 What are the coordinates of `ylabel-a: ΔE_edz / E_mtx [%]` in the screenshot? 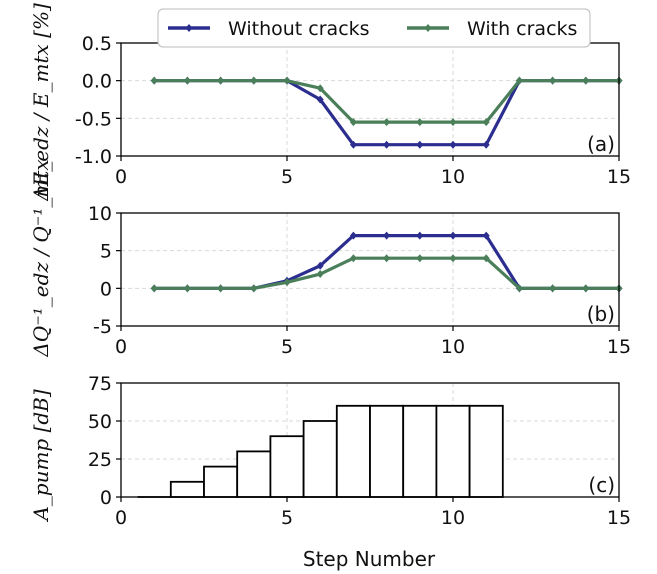 It's located at (41, 102).